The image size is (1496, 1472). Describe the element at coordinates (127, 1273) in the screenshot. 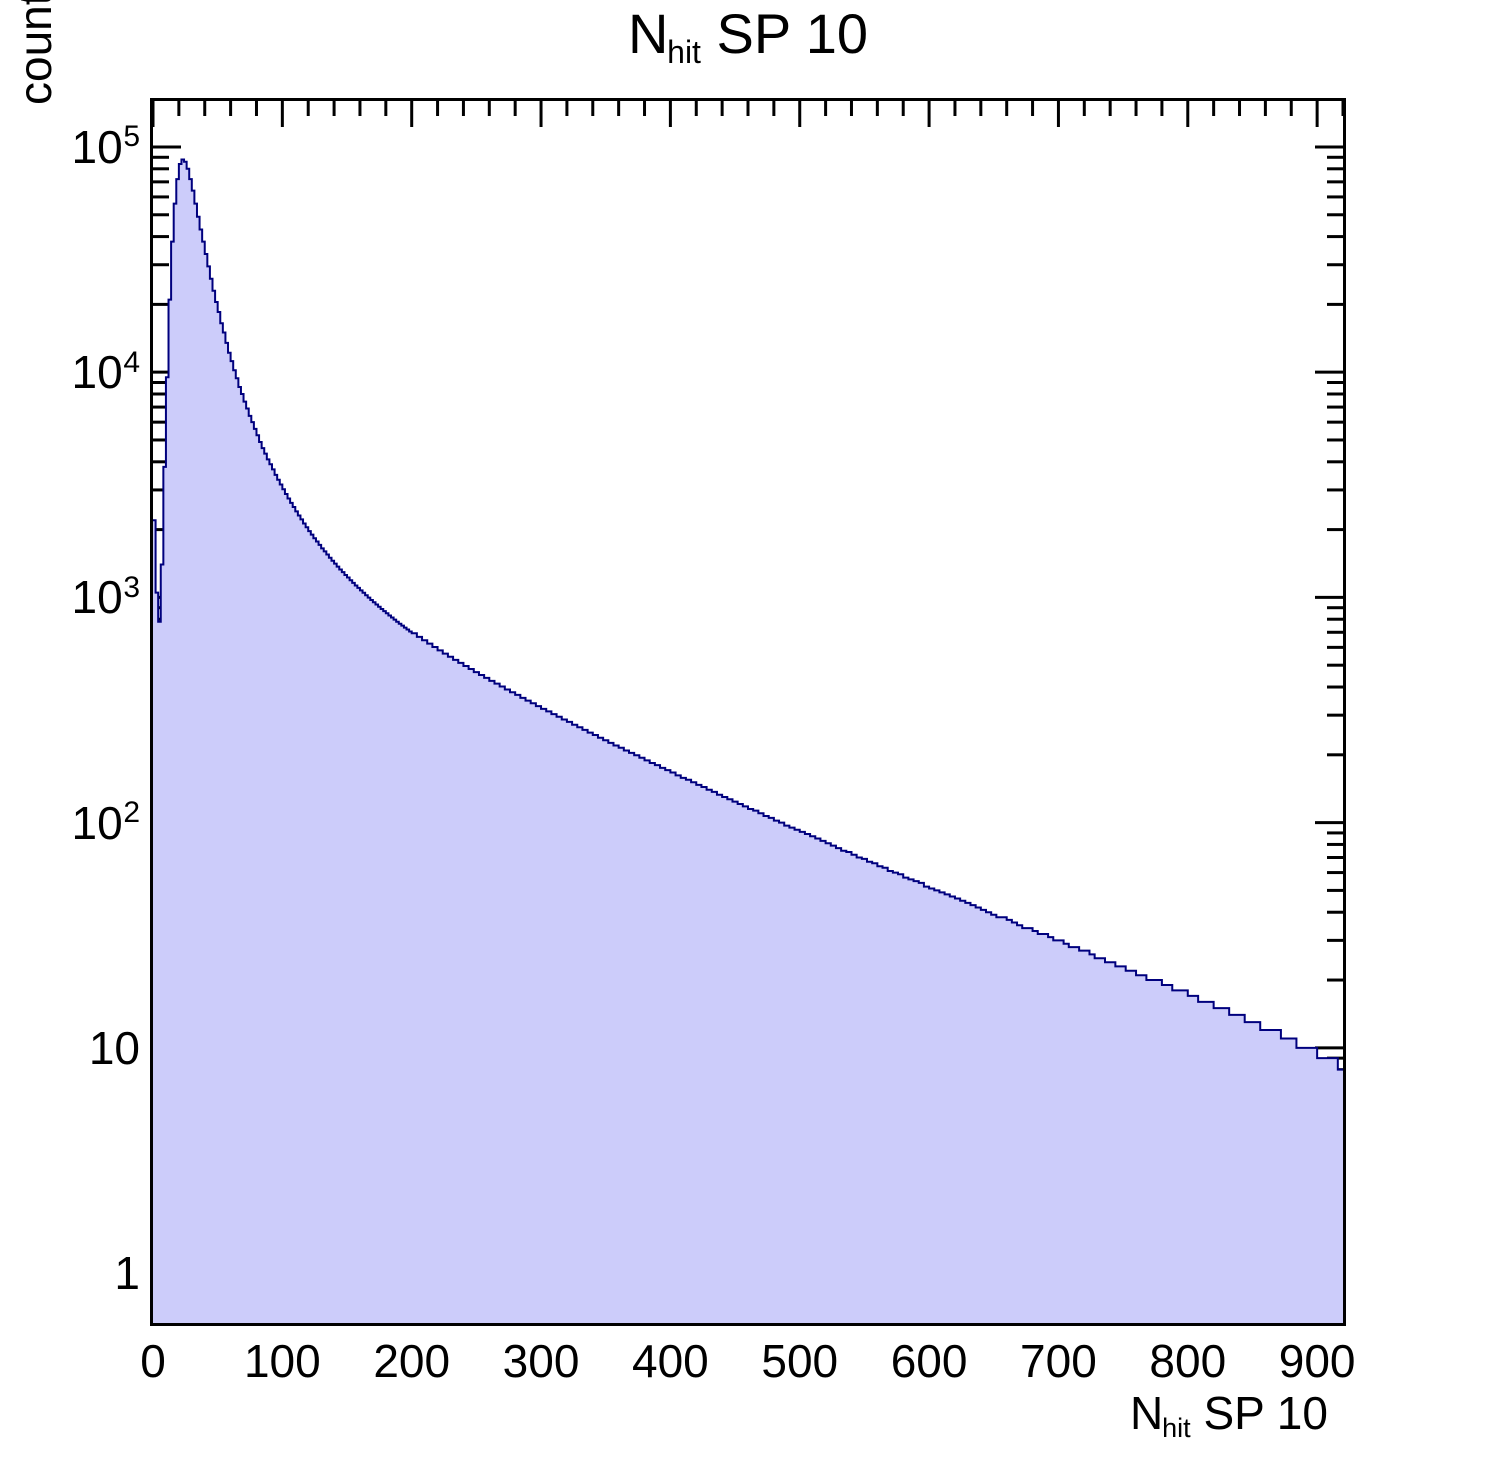

I see `y-tick-label: 1` at that location.